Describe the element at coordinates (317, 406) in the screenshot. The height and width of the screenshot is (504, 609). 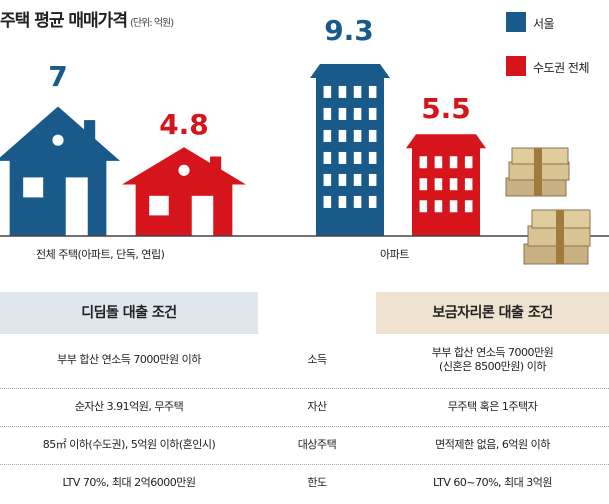
I see `table-row-asset-mid: 자산` at that location.